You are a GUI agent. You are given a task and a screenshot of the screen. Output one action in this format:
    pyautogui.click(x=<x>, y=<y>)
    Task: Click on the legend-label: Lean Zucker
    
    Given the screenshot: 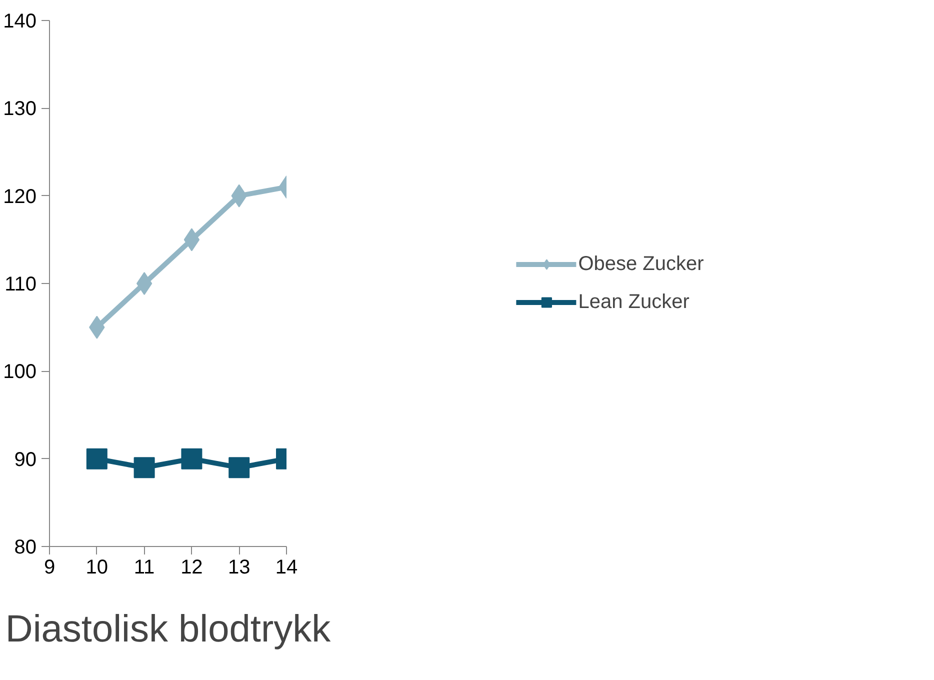 What is the action you would take?
    pyautogui.click(x=634, y=302)
    